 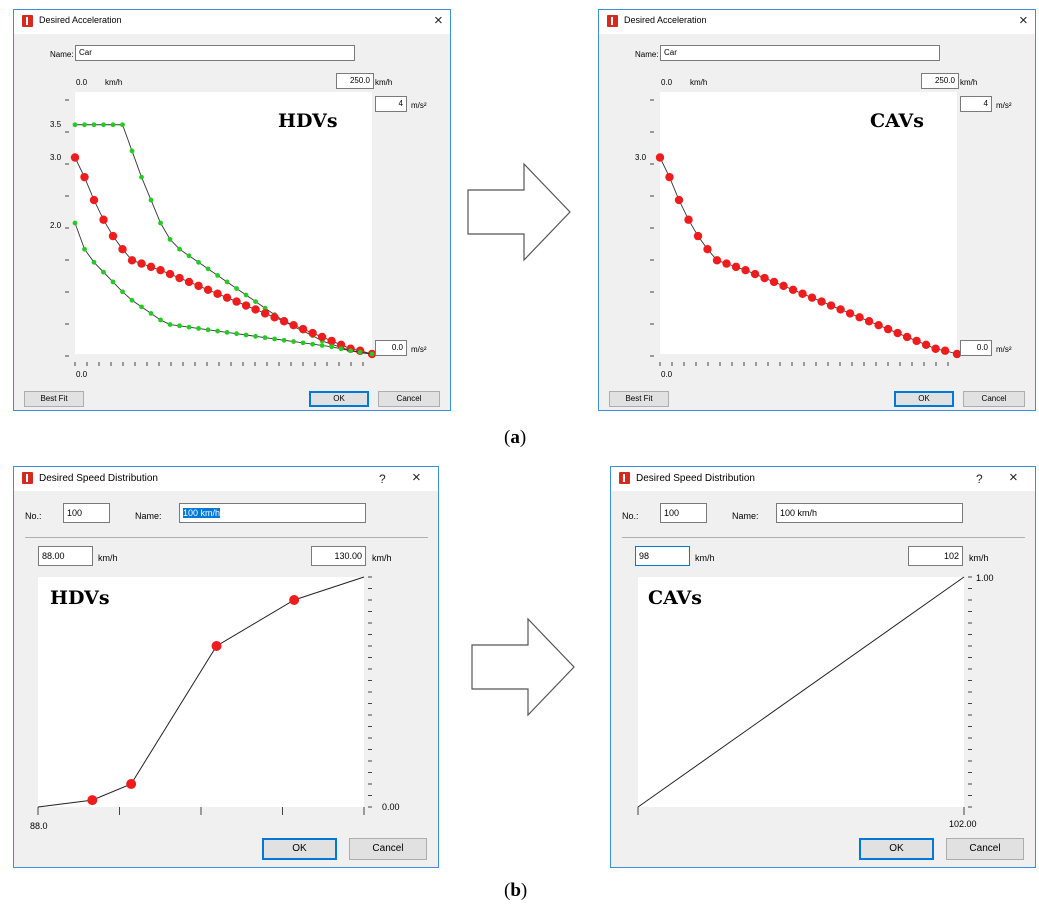 I want to click on y-tick-label-2-0: 2.0, so click(x=56, y=225).